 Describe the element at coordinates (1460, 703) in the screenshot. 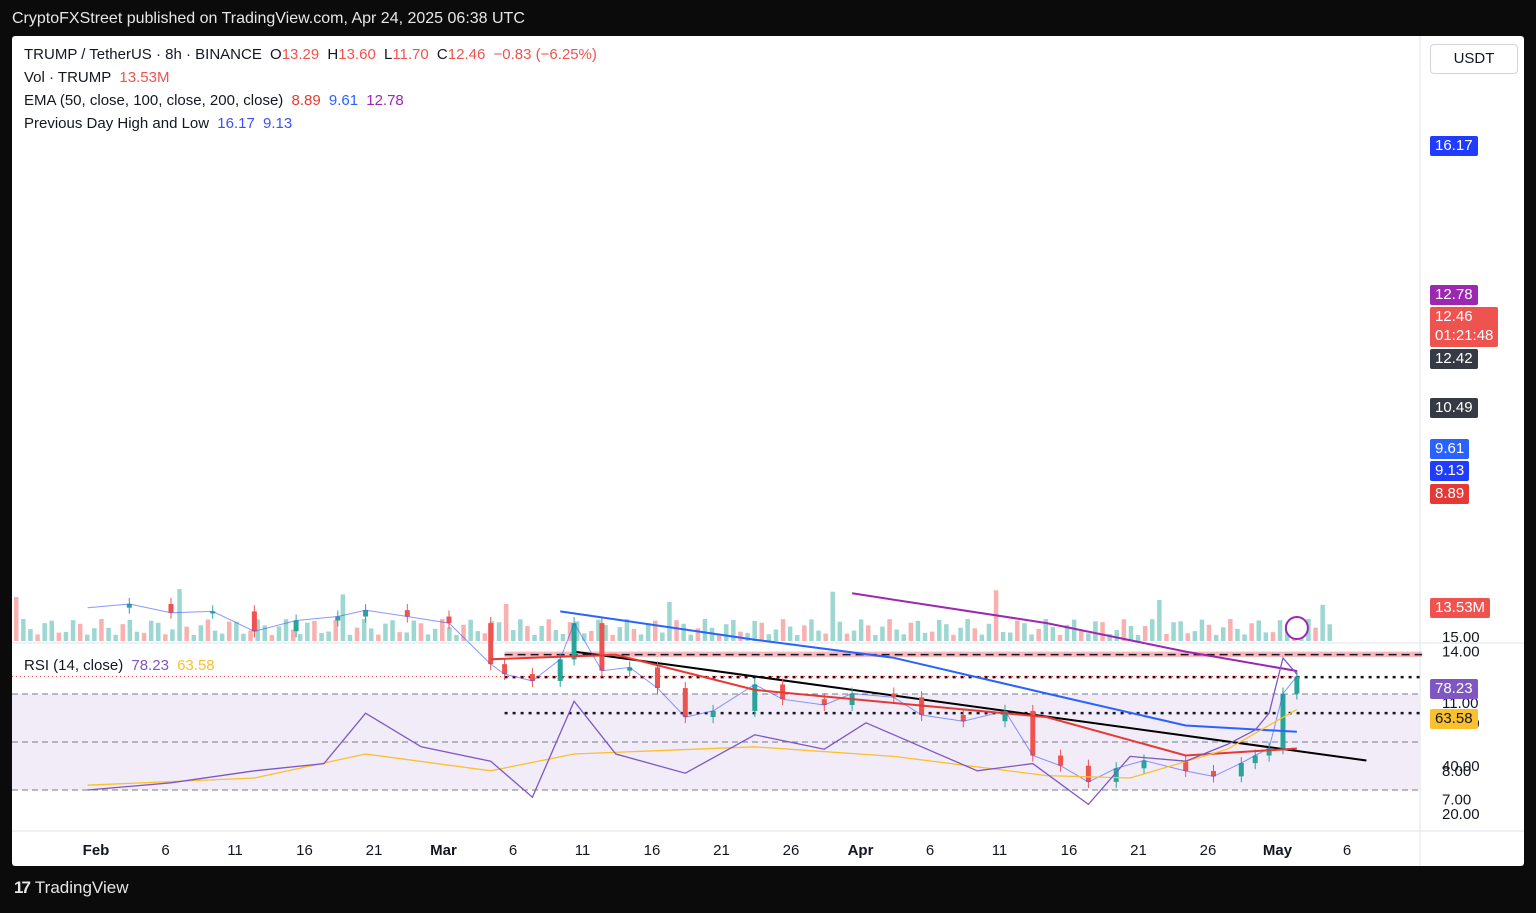

I see `price-tick-label: 11.00` at that location.